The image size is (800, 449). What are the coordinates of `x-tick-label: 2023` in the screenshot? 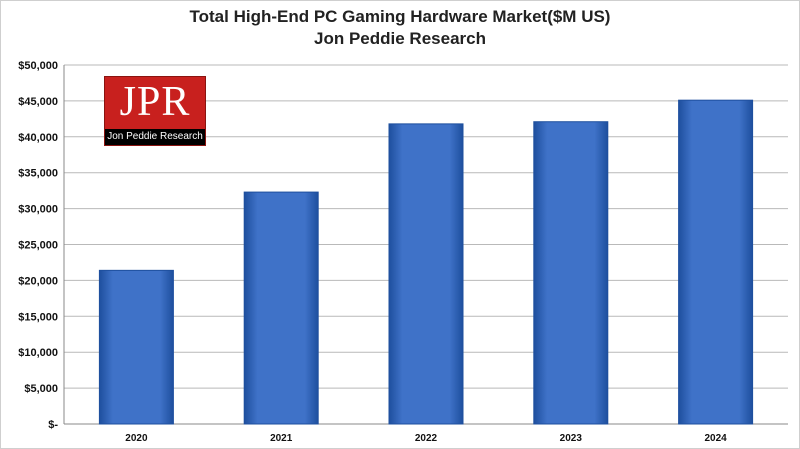 It's located at (571, 438).